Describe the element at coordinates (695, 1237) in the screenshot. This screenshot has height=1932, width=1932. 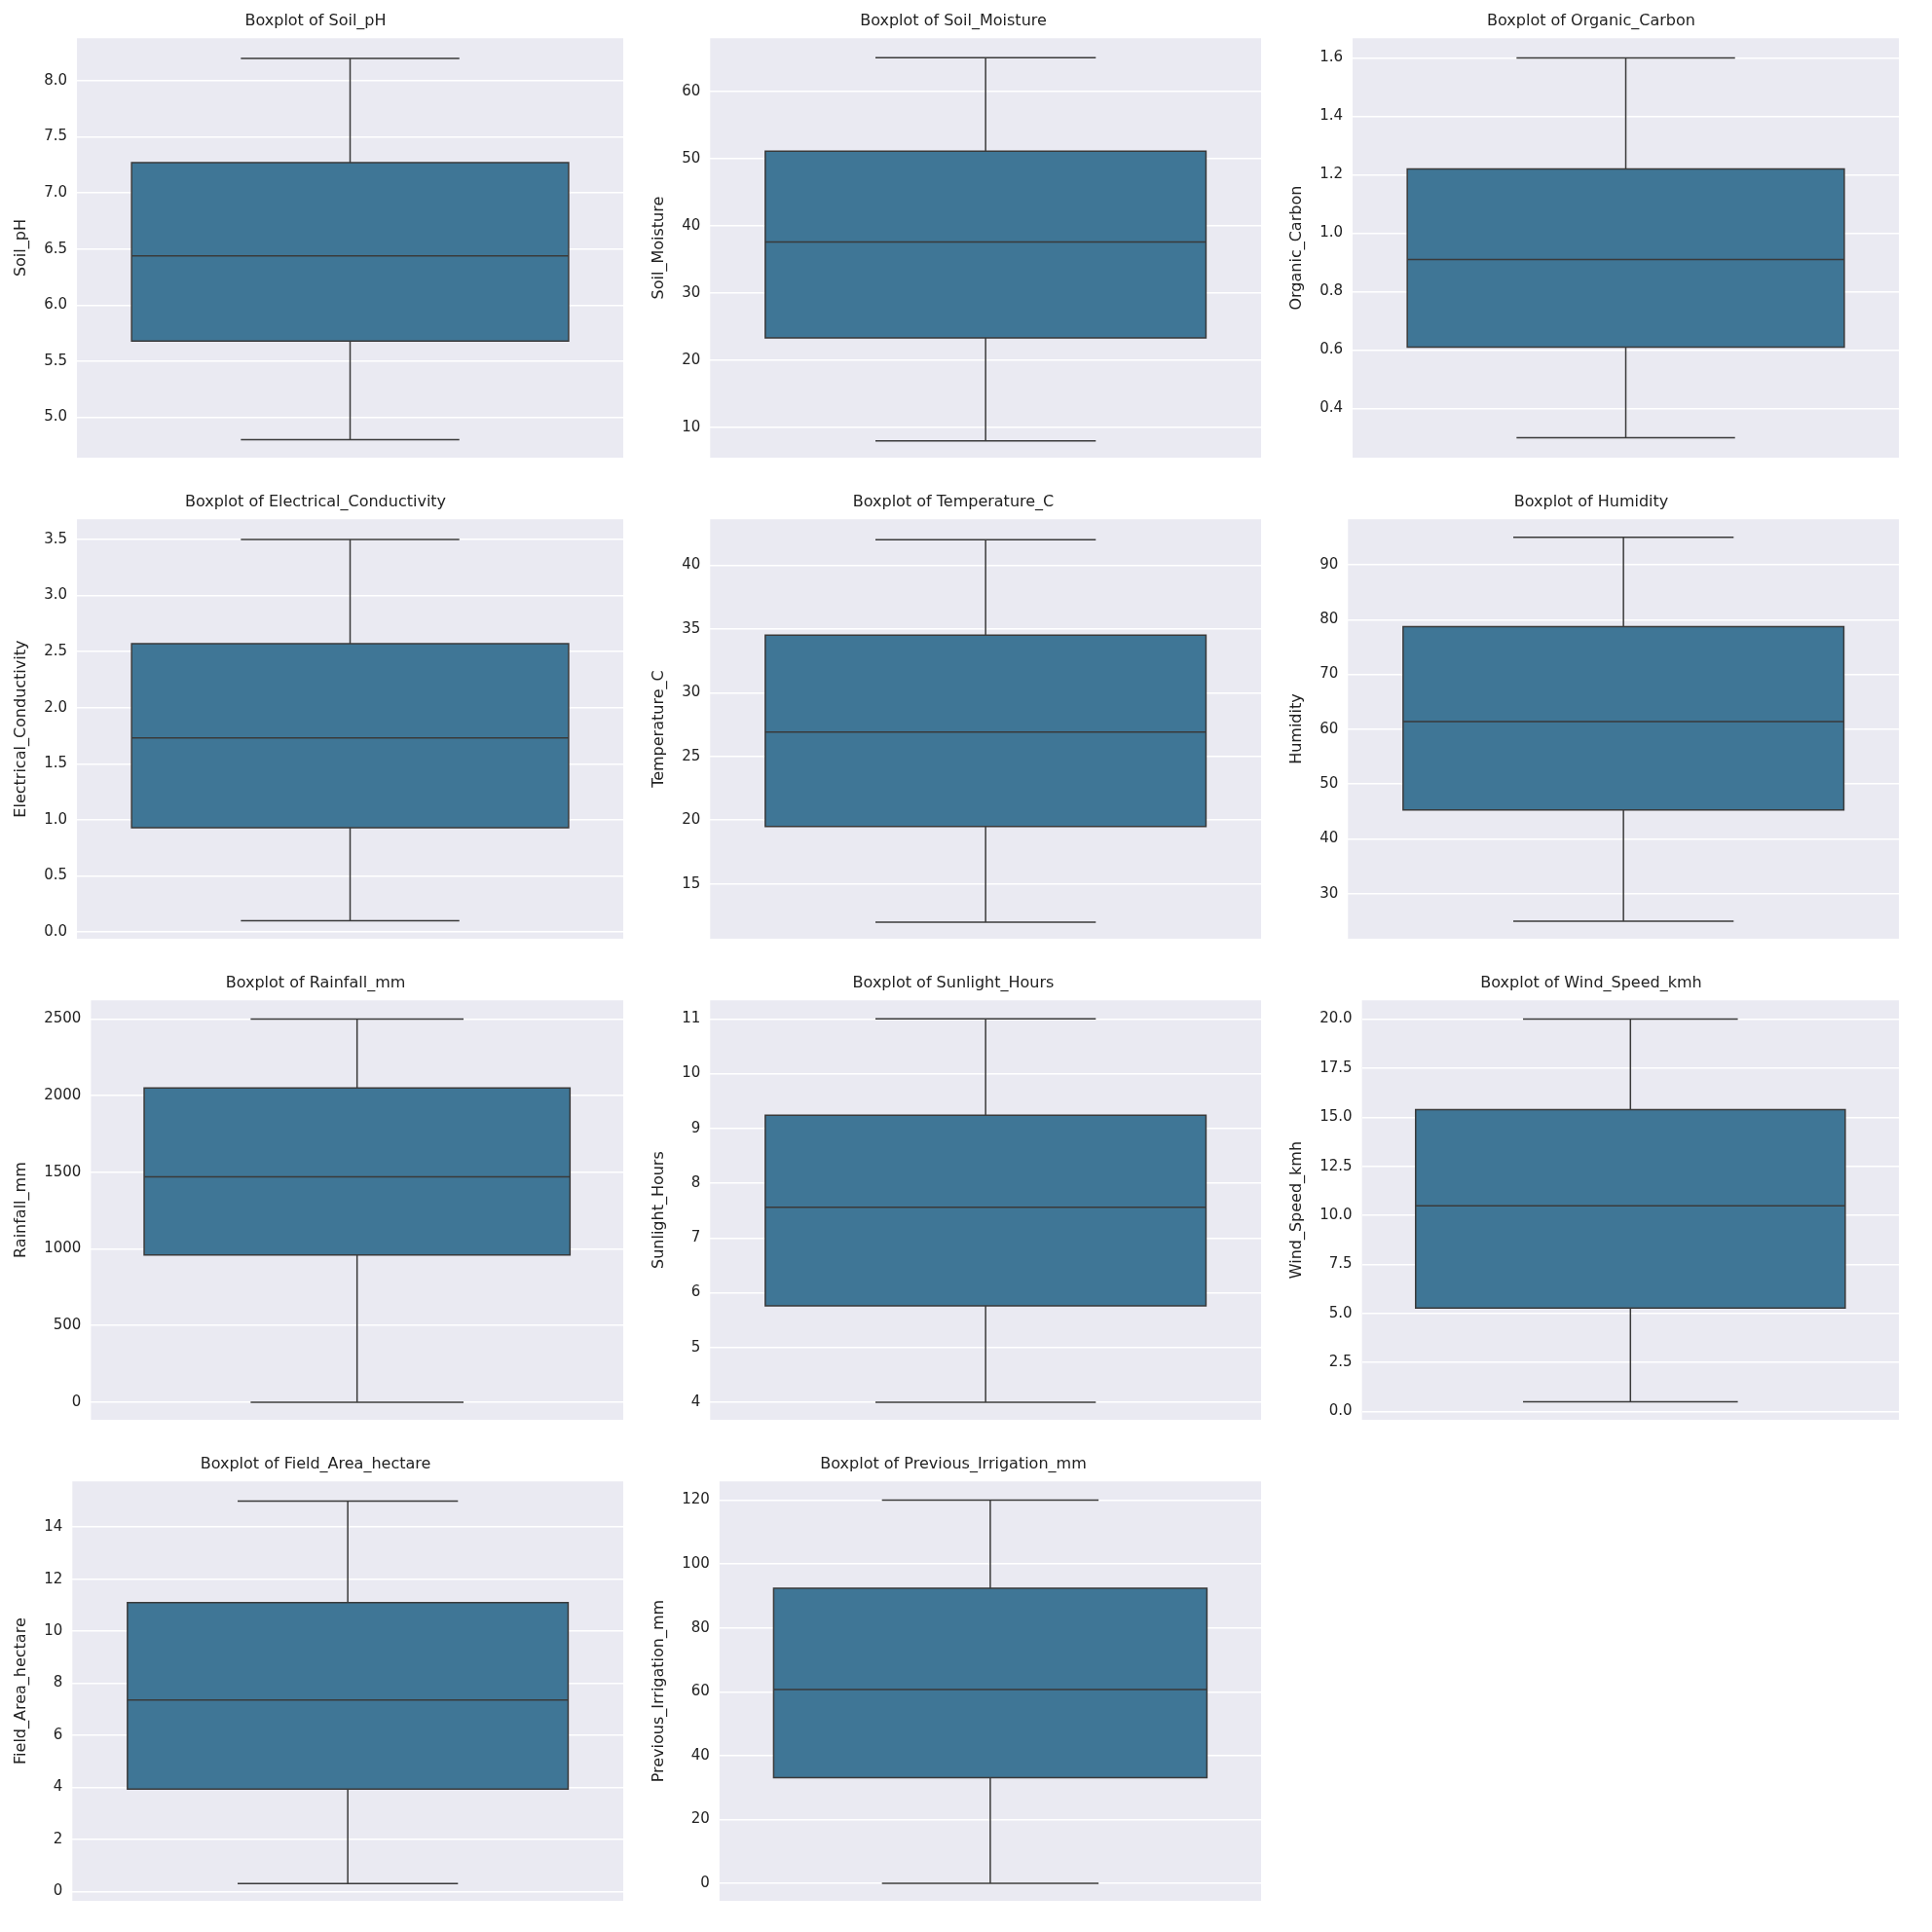
I see `y-tick-label: 7` at that location.